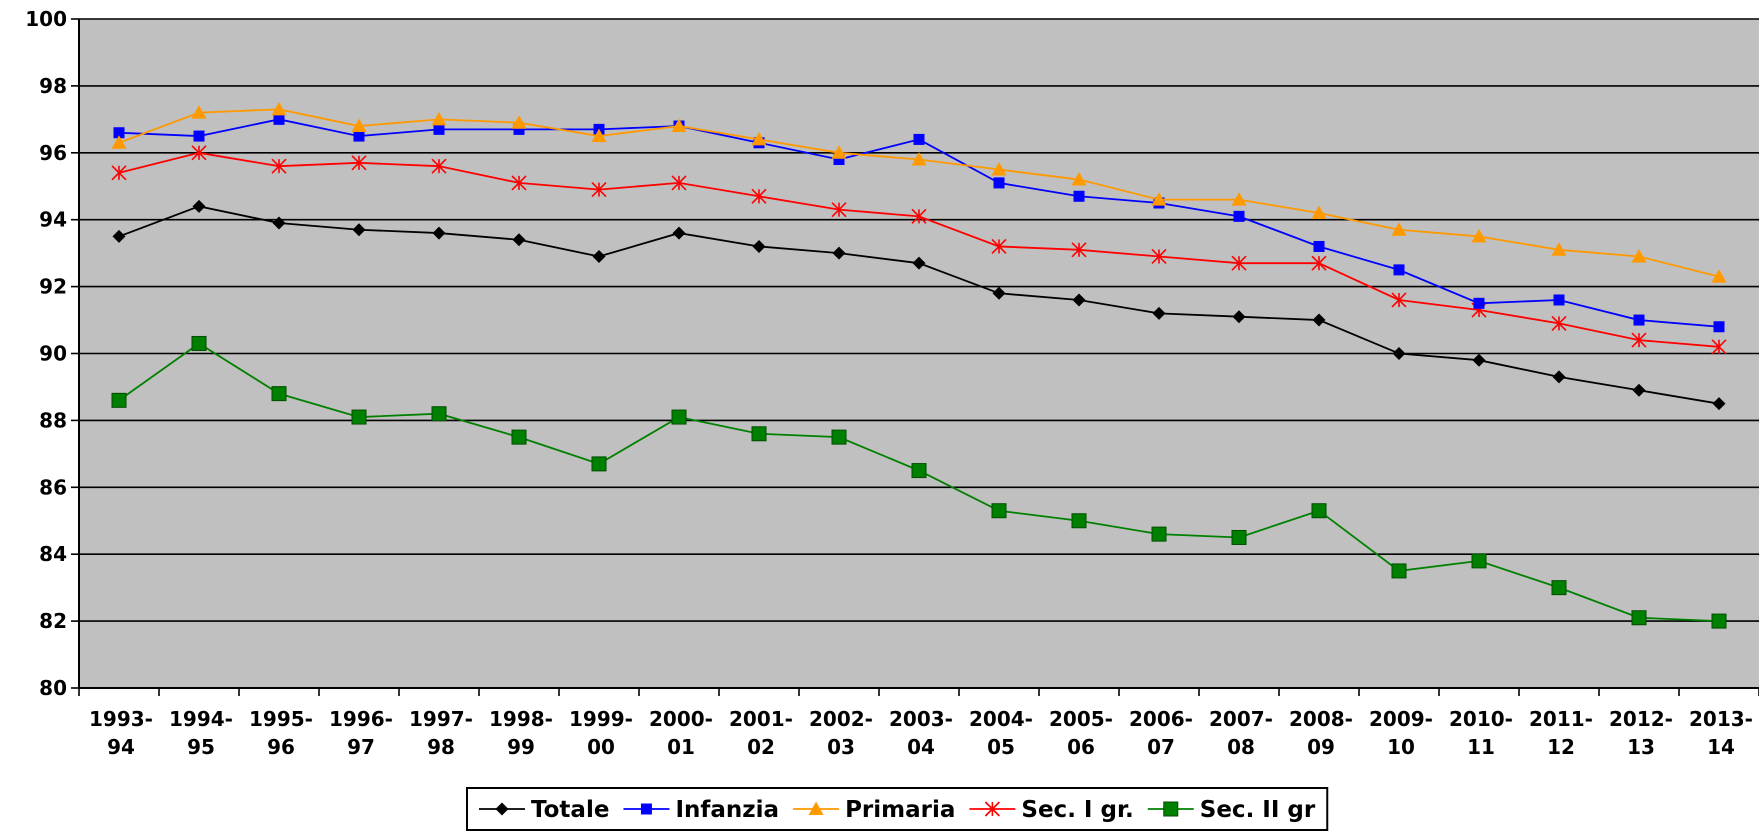  Describe the element at coordinates (121, 747) in the screenshot. I see `x-tick-label: 94` at that location.